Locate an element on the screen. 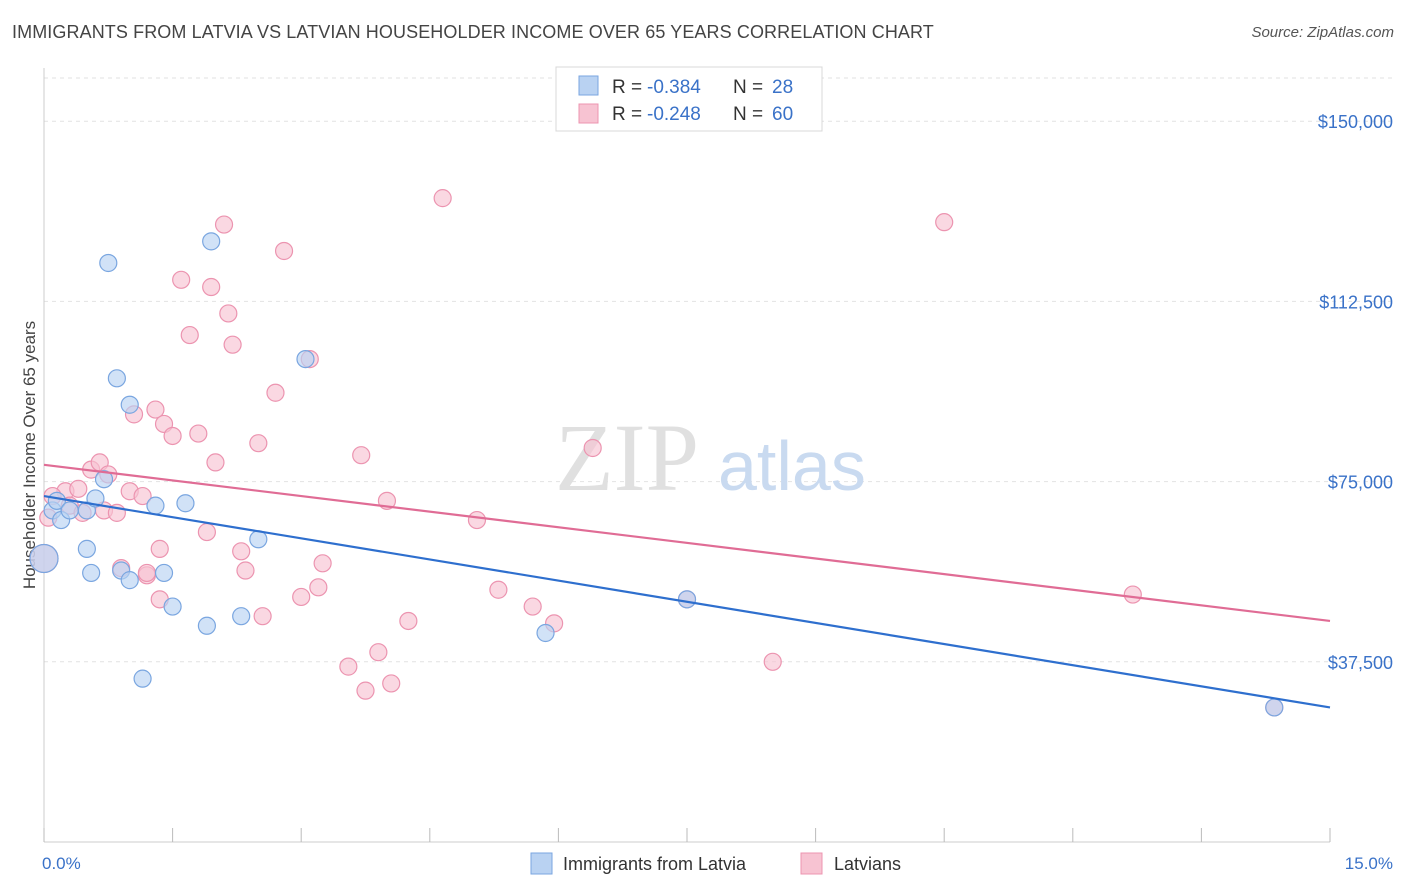 Image resolution: width=1406 pixels, height=892 pixels. legend-swatch-pink is located at coordinates (588, 113).